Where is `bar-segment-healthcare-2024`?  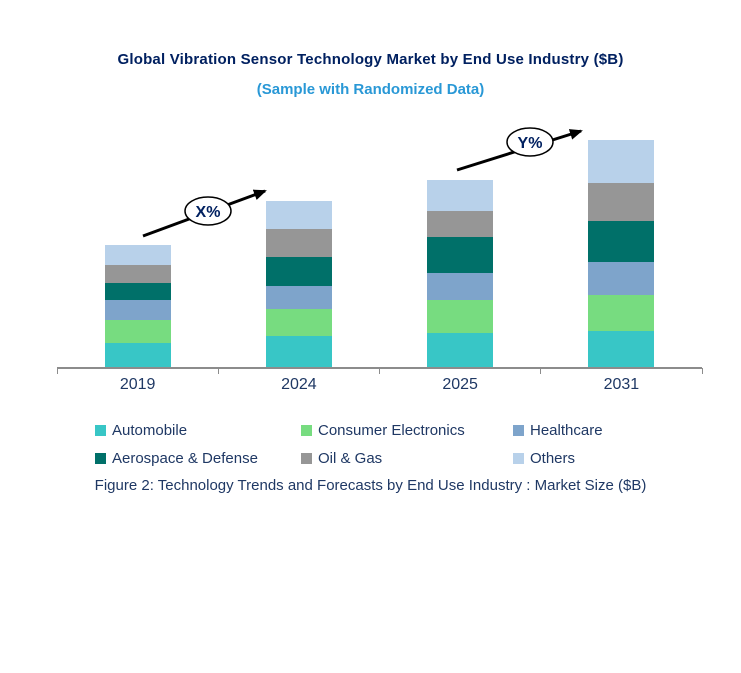
bar-segment-healthcare-2024 is located at coordinates (298, 297).